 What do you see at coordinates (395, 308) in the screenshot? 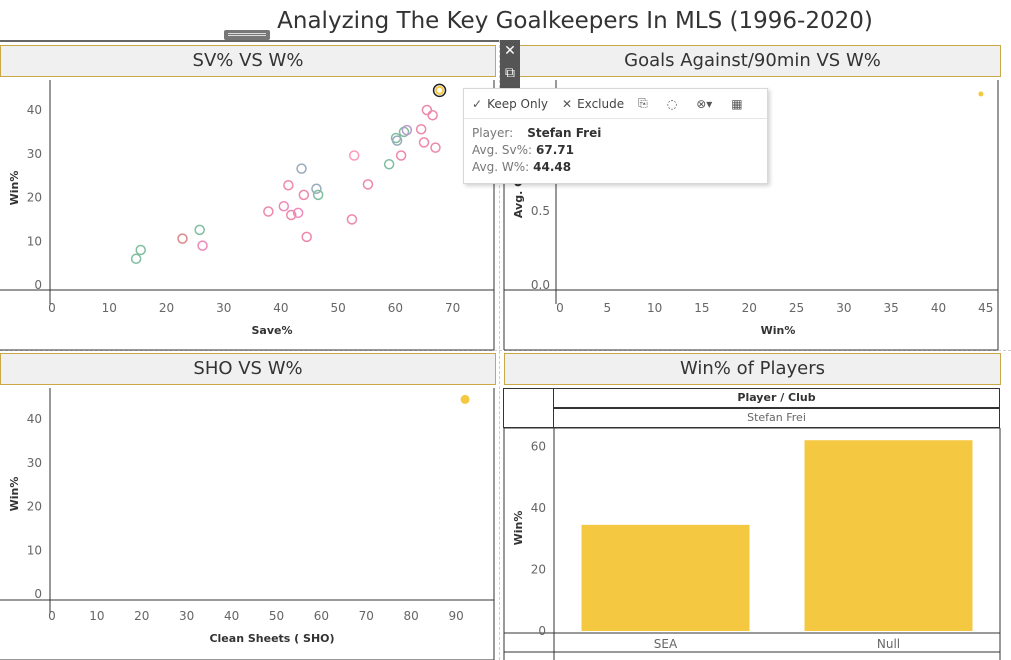
I see `sv-x-tick-label: 60` at bounding box center [395, 308].